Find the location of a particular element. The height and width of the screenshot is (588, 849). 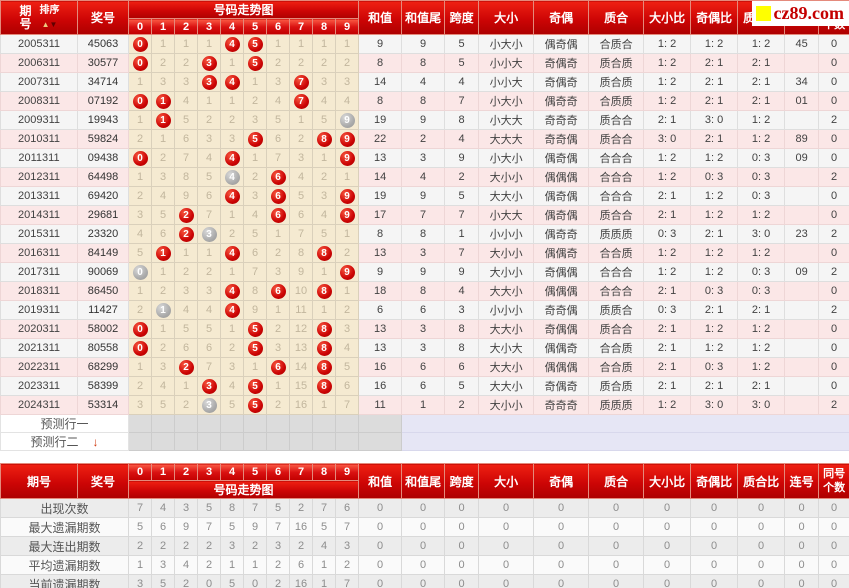

stat-row: 当前遗漏期数 3 5 2 0 5 0 2 16 1 7 0 0 0 0 0 0 0 0 0 0 0 is located at coordinates (424, 581).